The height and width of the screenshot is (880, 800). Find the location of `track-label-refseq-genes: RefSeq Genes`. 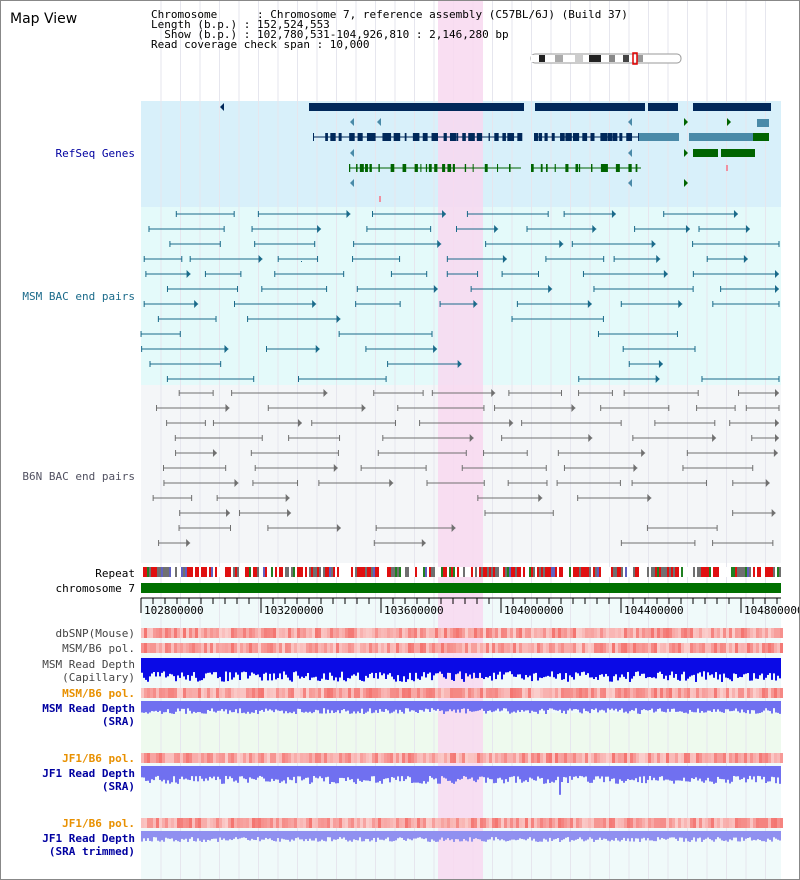

track-label-refseq-genes: RefSeq Genes is located at coordinates (95, 153).